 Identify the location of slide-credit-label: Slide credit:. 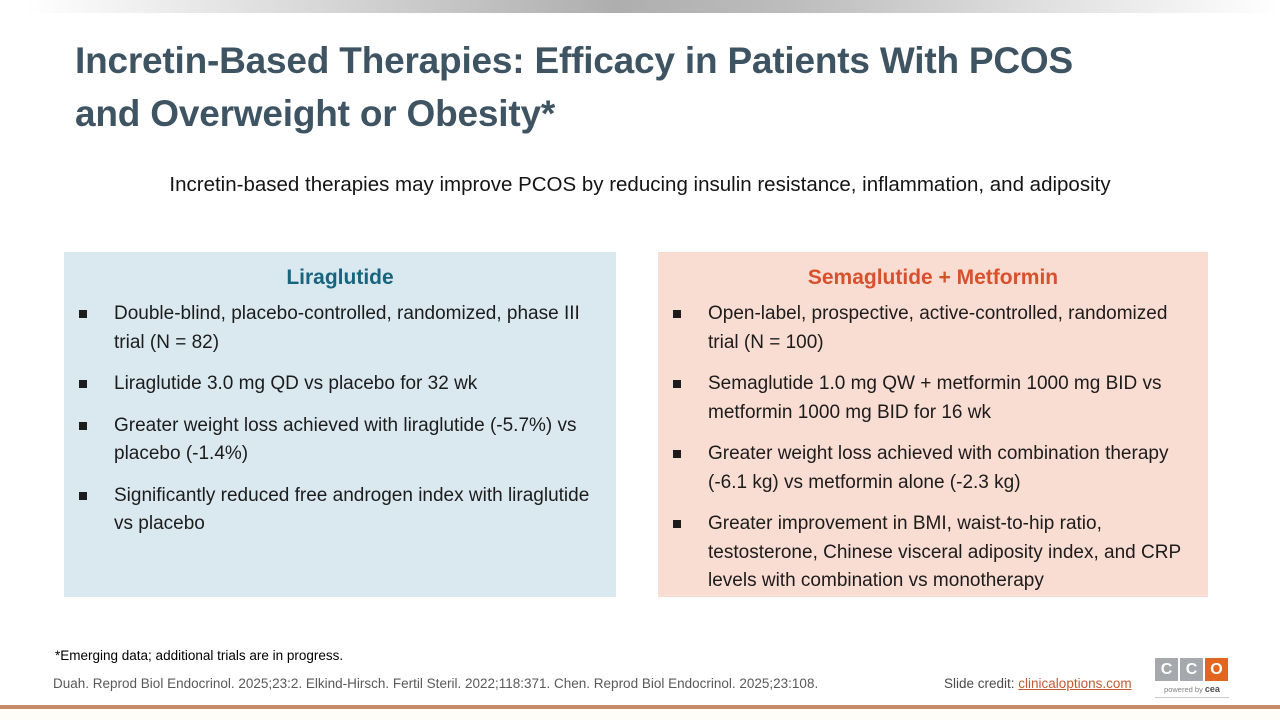
(981, 683).